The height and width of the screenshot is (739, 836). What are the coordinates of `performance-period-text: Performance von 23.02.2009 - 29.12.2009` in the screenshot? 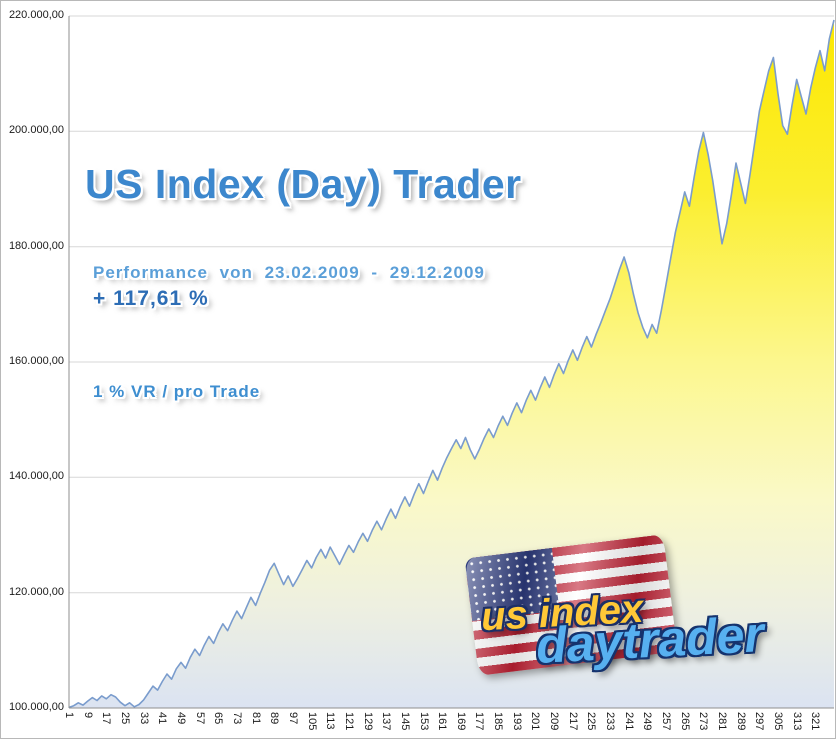 It's located at (289, 272).